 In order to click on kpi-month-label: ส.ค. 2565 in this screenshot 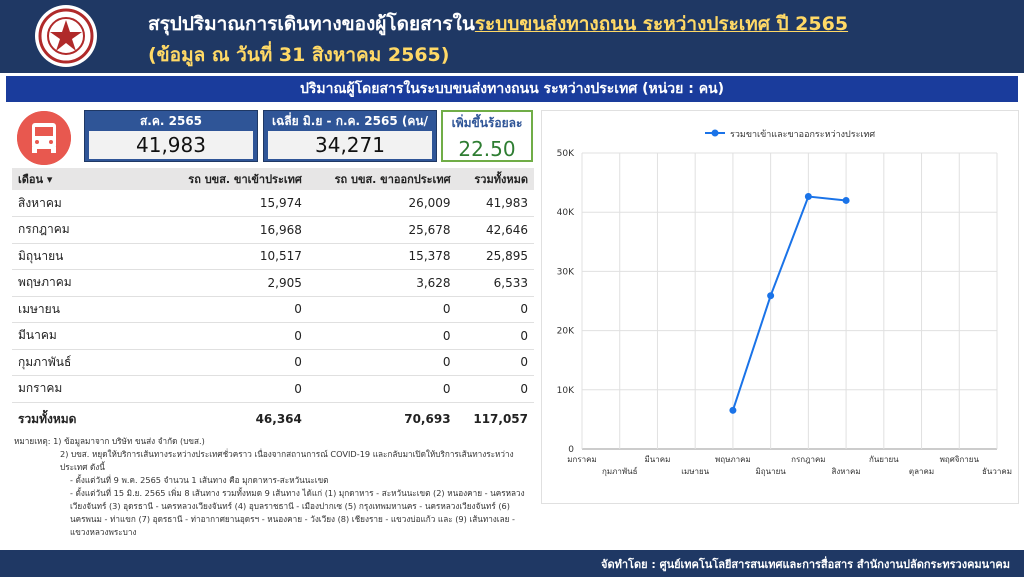, I will do `click(171, 121)`.